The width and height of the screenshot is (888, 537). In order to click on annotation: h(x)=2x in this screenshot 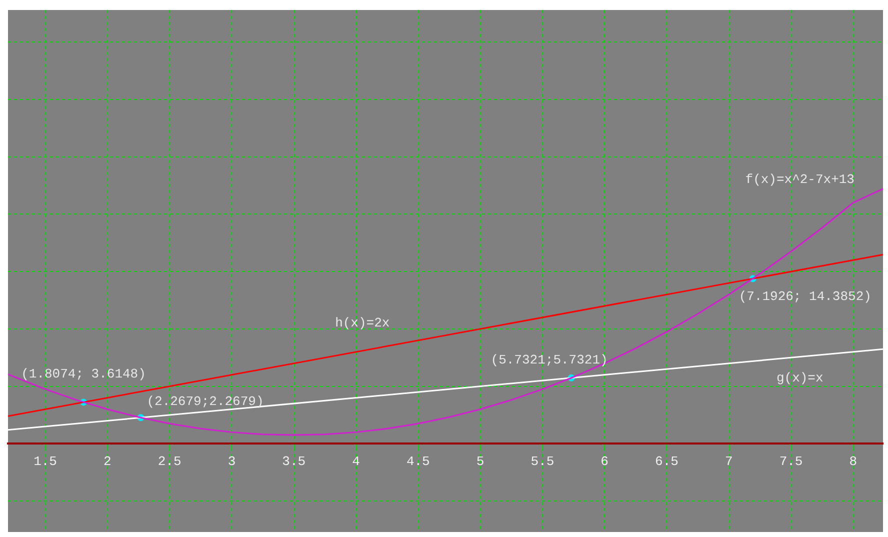, I will do `click(362, 323)`.